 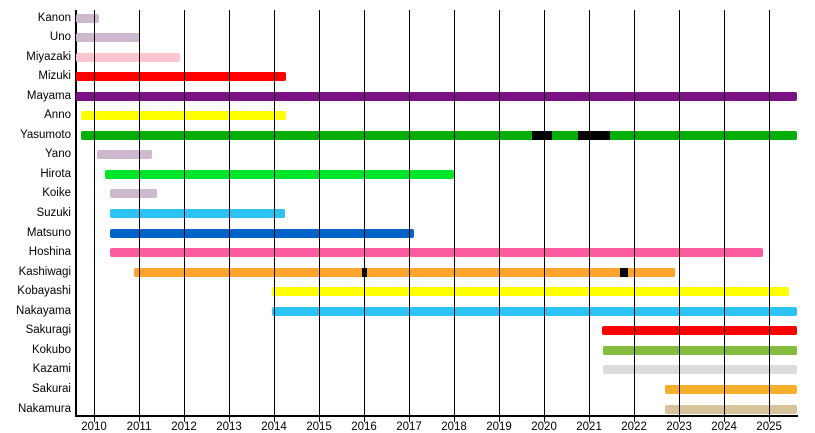 What do you see at coordinates (634, 427) in the screenshot?
I see `year-tick-label: 2022` at bounding box center [634, 427].